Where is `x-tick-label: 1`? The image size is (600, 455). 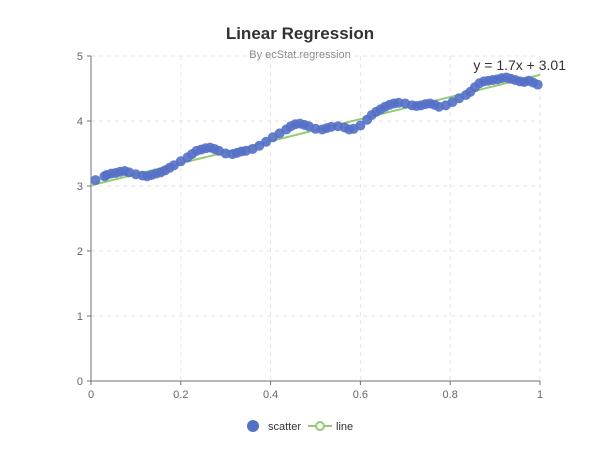
x-tick-label: 1 is located at coordinates (540, 395).